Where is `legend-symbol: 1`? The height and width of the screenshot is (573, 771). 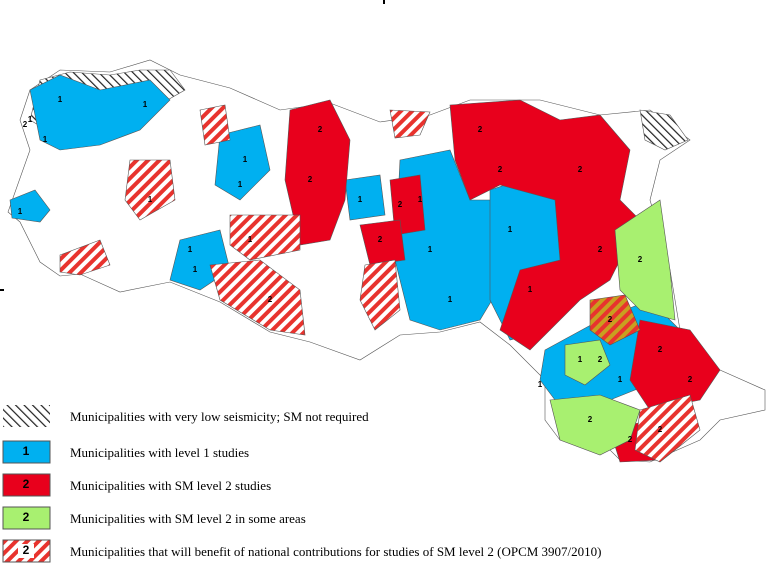
legend-symbol: 1 is located at coordinates (26, 451).